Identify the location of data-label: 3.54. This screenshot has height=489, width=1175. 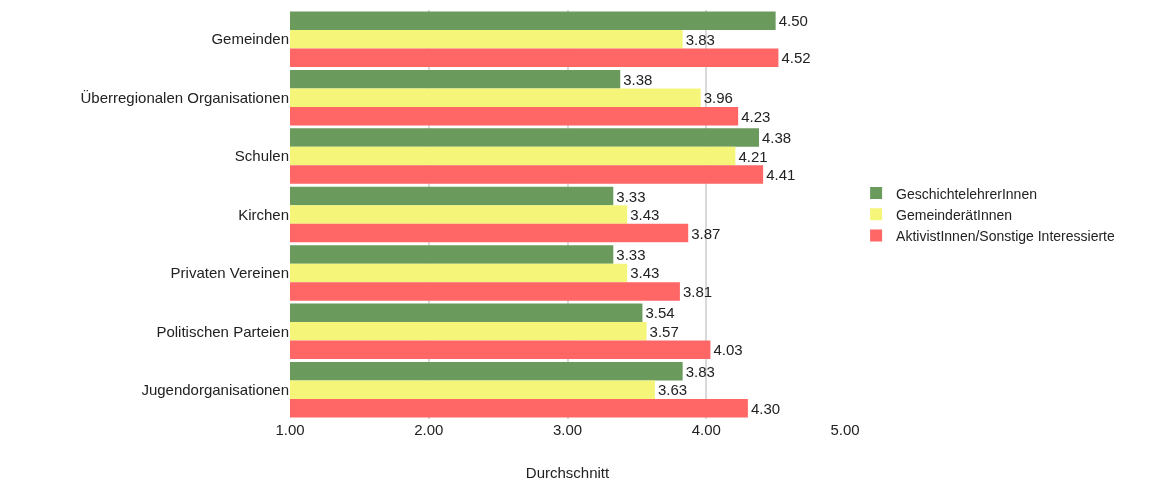
(660, 313).